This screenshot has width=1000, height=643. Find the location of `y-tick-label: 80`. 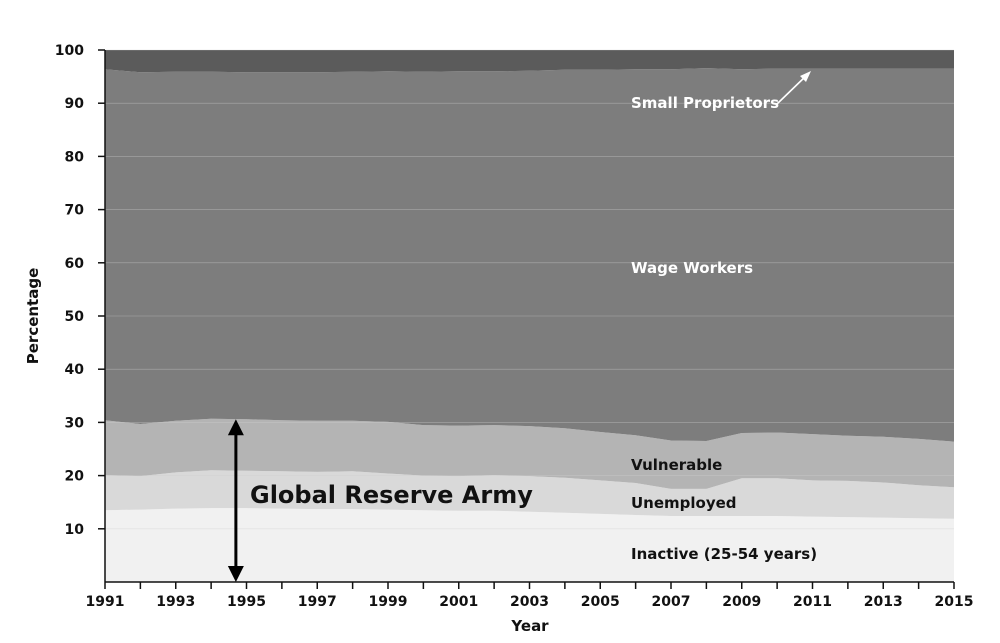

y-tick-label: 80 is located at coordinates (75, 157).